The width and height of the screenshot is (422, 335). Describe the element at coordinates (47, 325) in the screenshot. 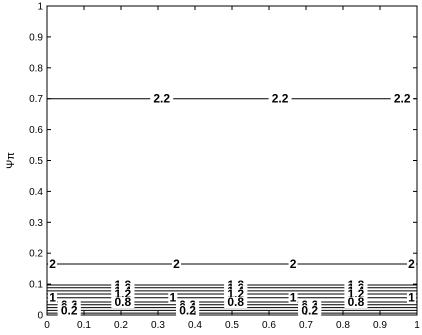

I see `x-tick-label: 0` at that location.